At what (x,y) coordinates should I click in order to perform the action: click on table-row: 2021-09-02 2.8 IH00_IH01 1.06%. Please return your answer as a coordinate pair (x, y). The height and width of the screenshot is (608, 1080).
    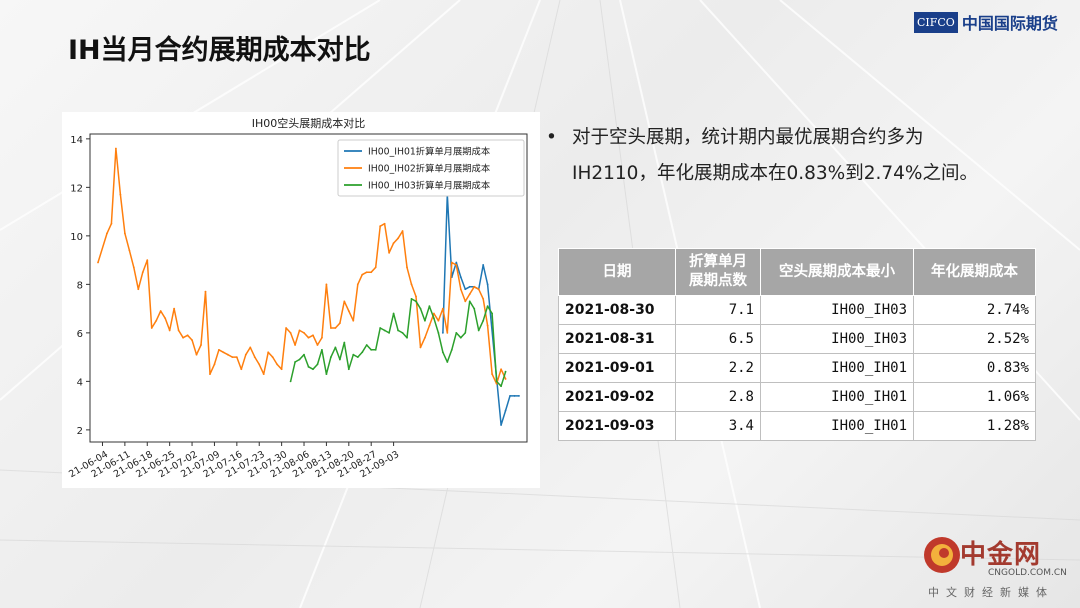
    Looking at the image, I should click on (797, 397).